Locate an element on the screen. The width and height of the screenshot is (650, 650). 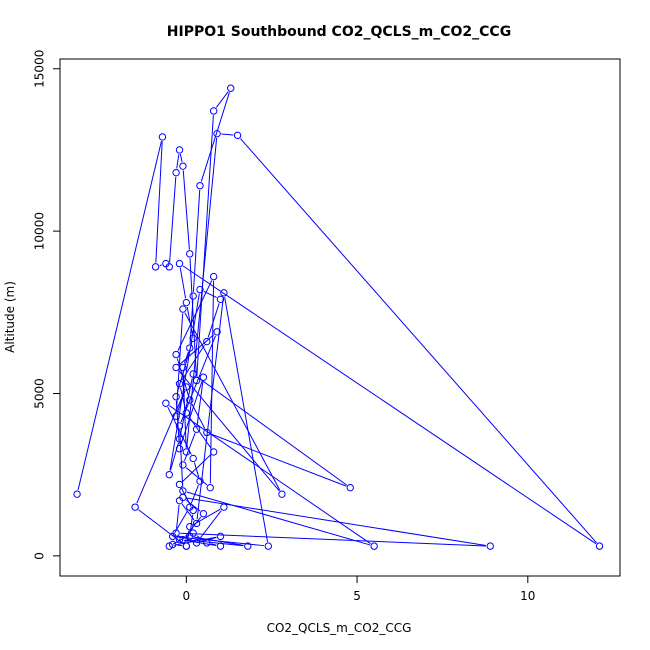
chart-title: HIPPO1 Southbound CO2_QCLS_m_CO2_CCG is located at coordinates (339, 32).